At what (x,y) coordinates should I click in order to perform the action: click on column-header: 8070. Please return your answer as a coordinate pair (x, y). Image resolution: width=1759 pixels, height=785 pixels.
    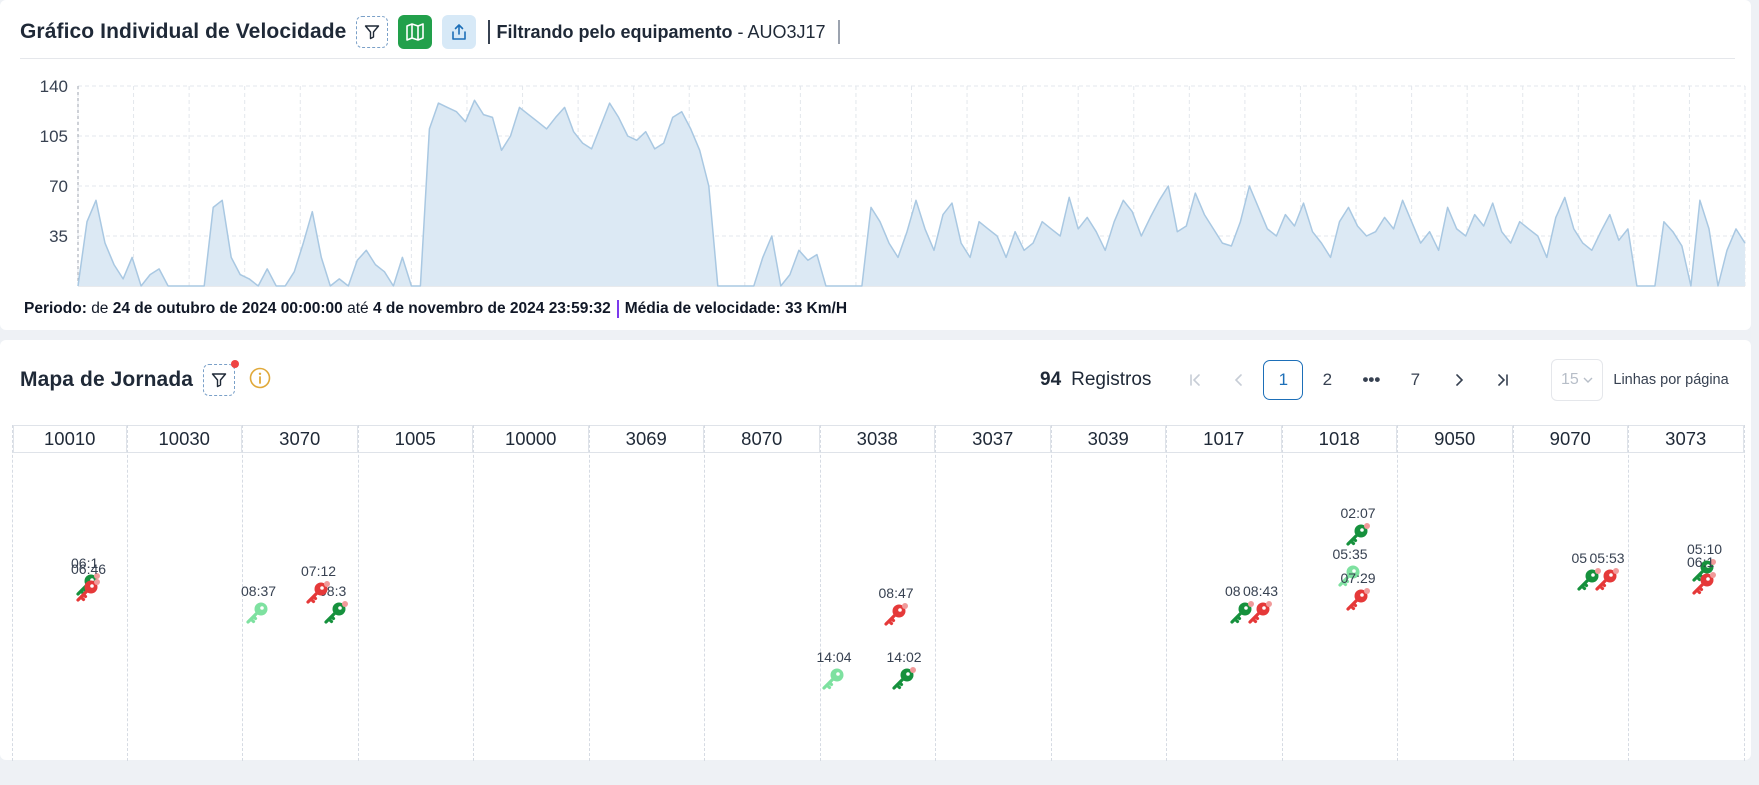
    Looking at the image, I should click on (762, 439).